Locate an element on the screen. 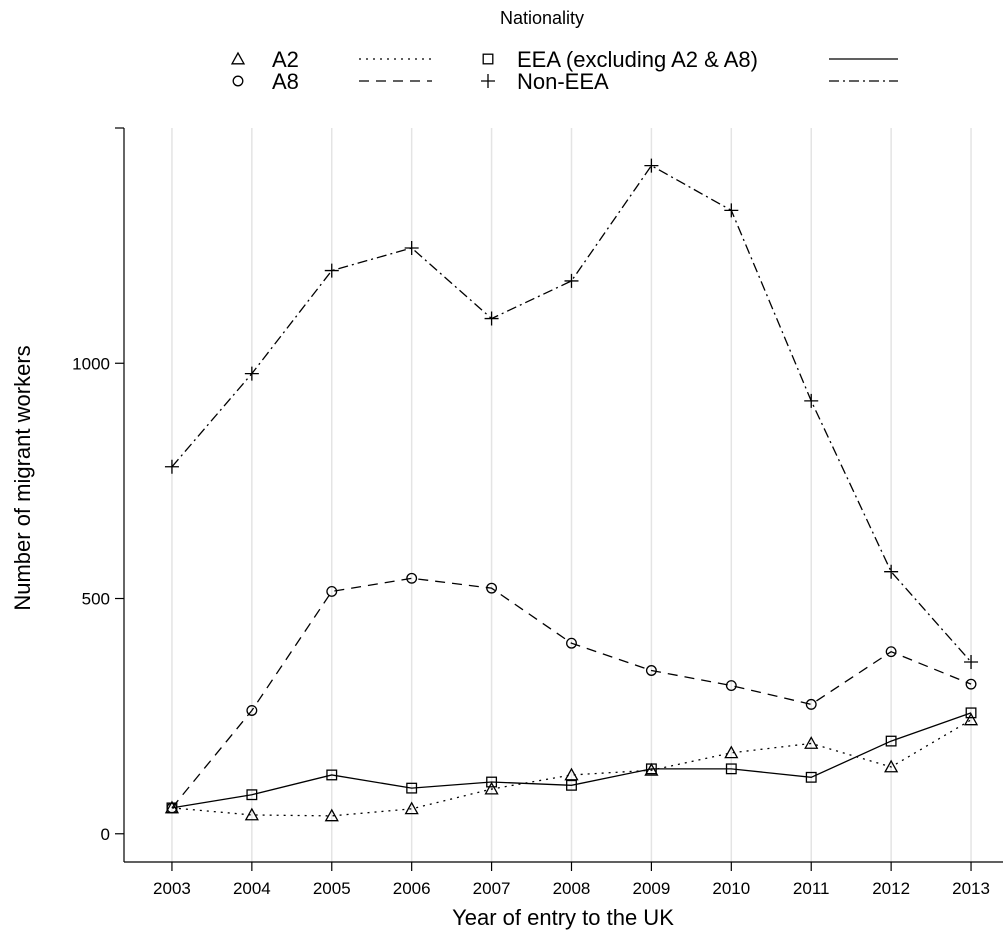  y-axis-title: Number of migrant workers is located at coordinates (22, 477).